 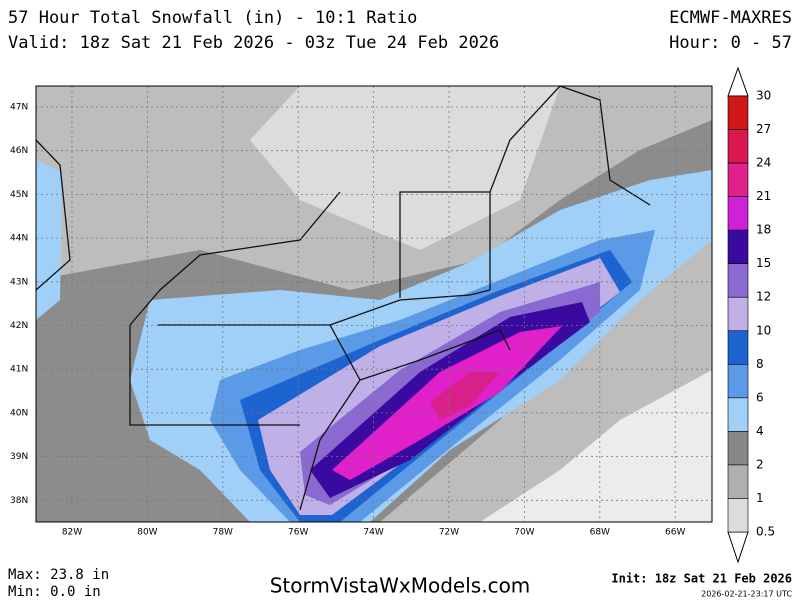 What do you see at coordinates (524, 533) in the screenshot?
I see `lon-label: 70W` at bounding box center [524, 533].